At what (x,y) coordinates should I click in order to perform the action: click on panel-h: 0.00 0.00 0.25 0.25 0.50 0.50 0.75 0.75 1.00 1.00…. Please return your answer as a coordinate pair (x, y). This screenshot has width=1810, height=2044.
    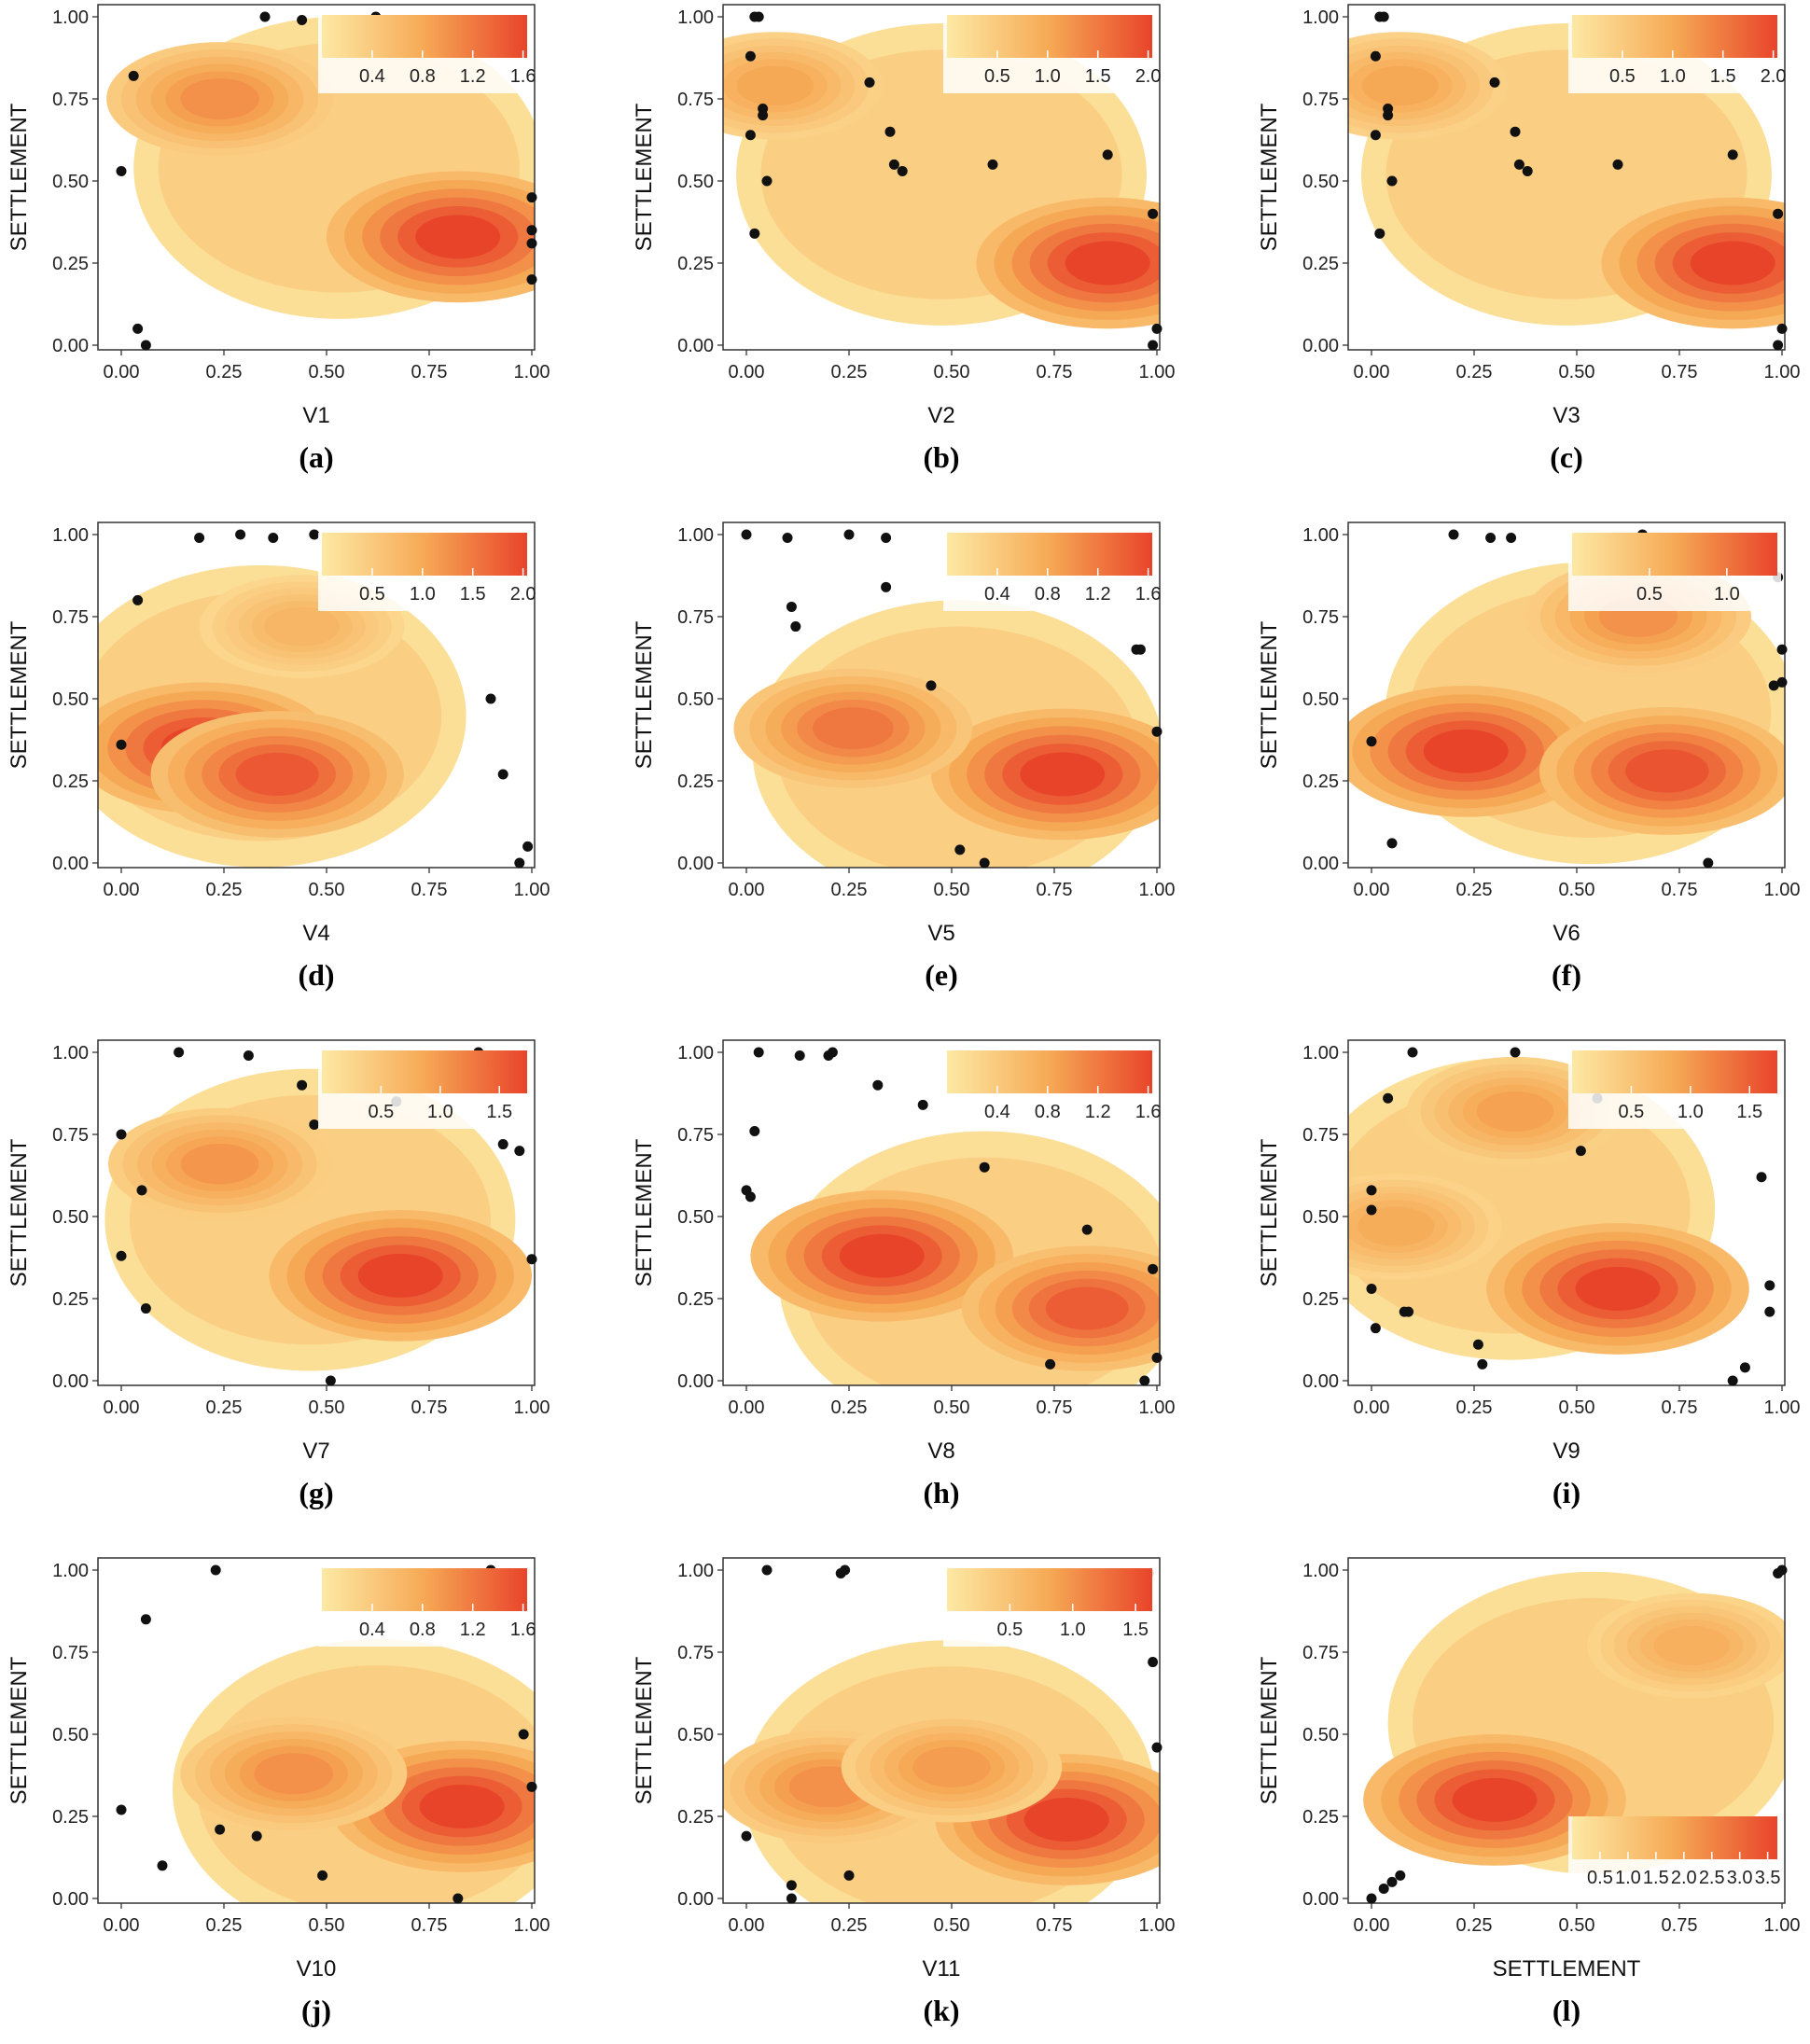
    Looking at the image, I should click on (903, 1274).